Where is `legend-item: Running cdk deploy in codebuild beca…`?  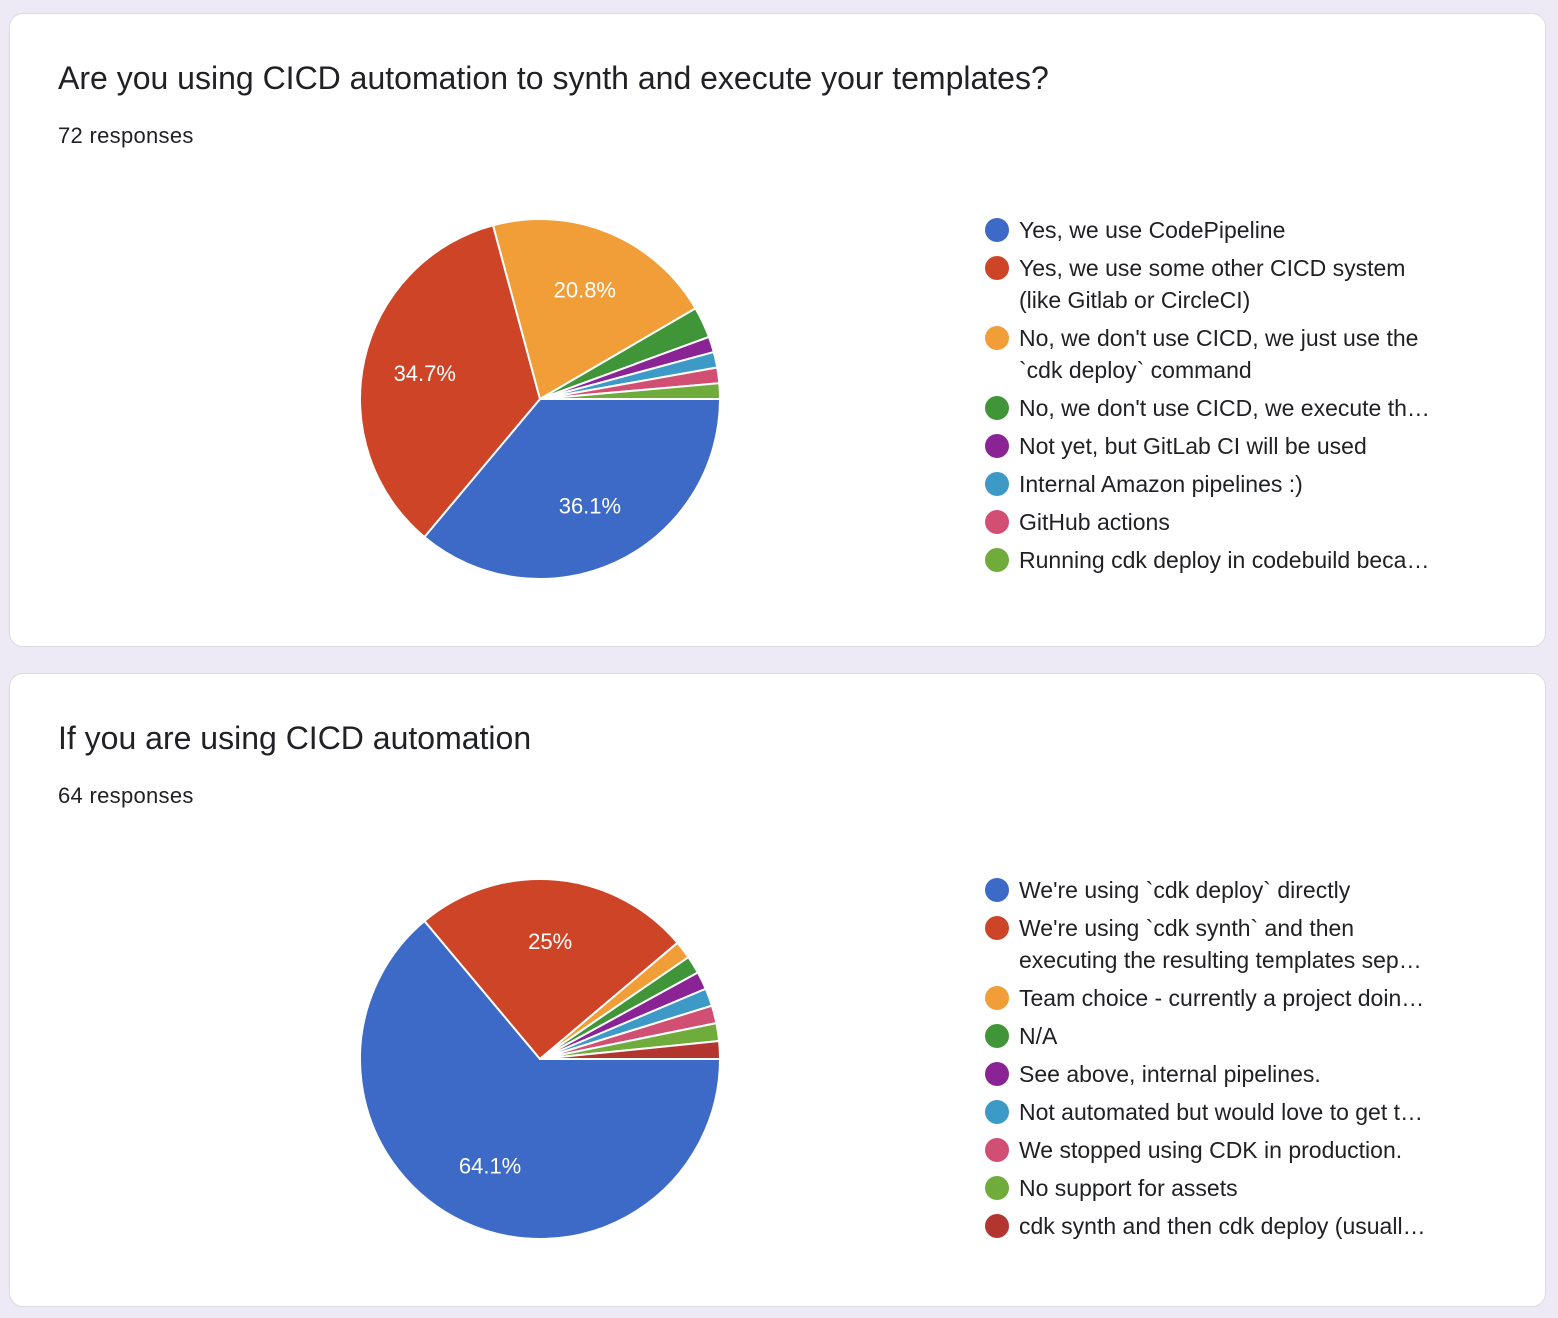
legend-item: Running cdk deploy in codebuild beca… is located at coordinates (1225, 560).